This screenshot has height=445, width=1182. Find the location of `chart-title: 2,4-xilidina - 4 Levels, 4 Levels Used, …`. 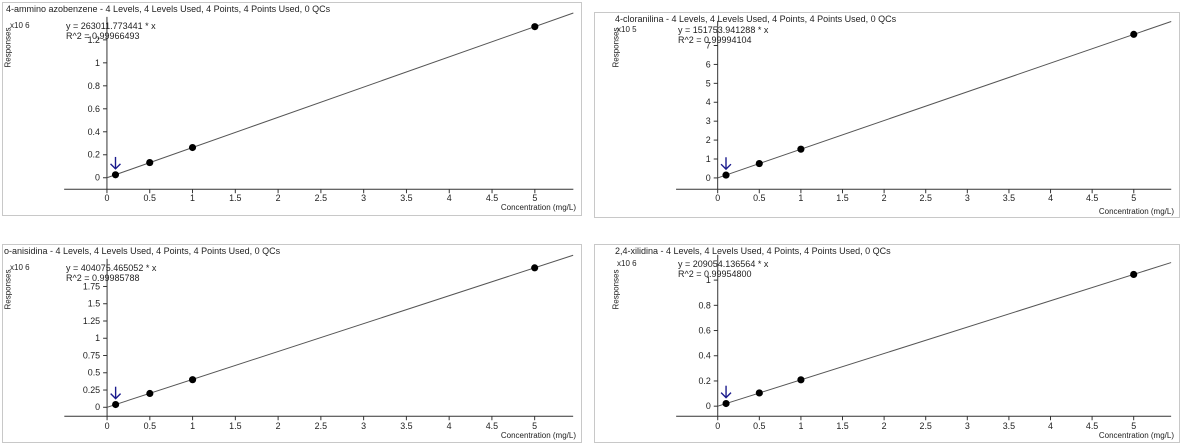

chart-title: 2,4-xilidina - 4 Levels, 4 Levels Used, … is located at coordinates (753, 251).